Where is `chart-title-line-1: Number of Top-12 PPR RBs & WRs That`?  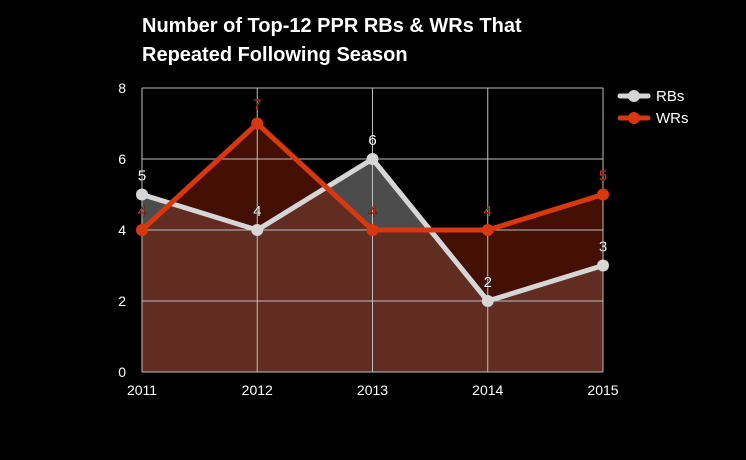
chart-title-line-1: Number of Top-12 PPR RBs & WRs That is located at coordinates (332, 26).